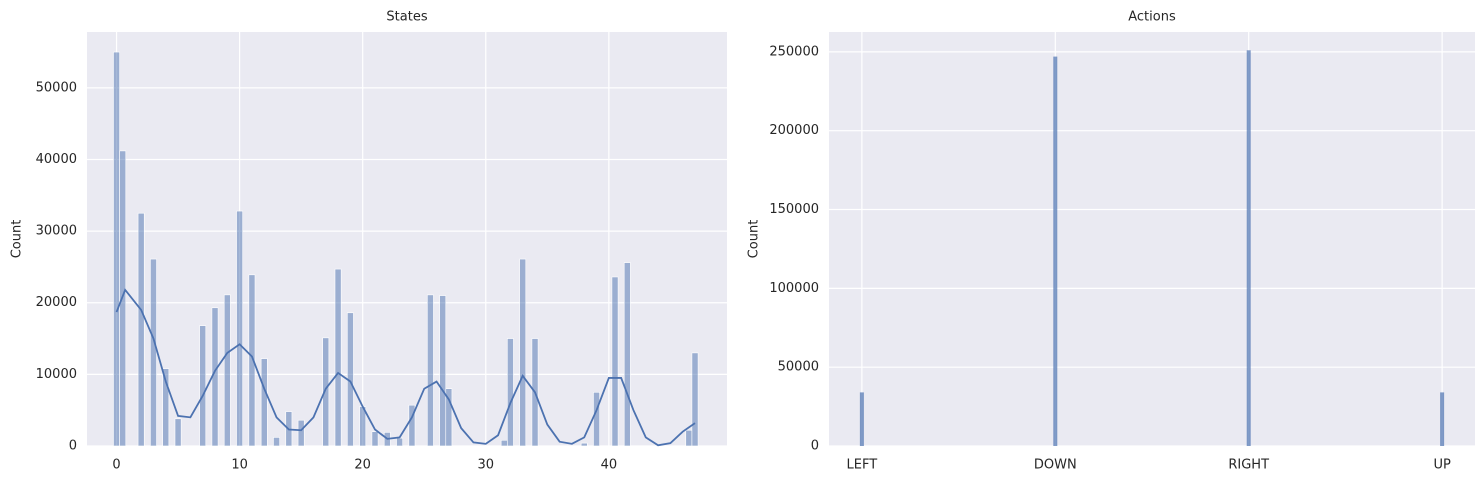  Describe the element at coordinates (1442, 465) in the screenshot. I see `x-tick-label: UP` at that location.